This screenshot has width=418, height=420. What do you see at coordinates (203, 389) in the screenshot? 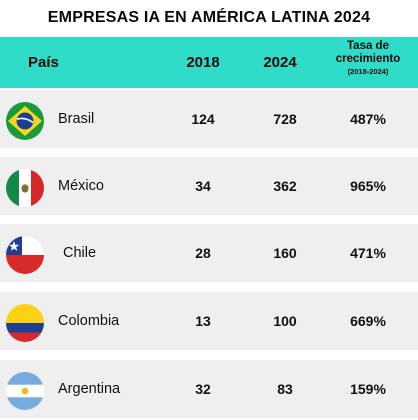
I see `value-2018: 32` at bounding box center [203, 389].